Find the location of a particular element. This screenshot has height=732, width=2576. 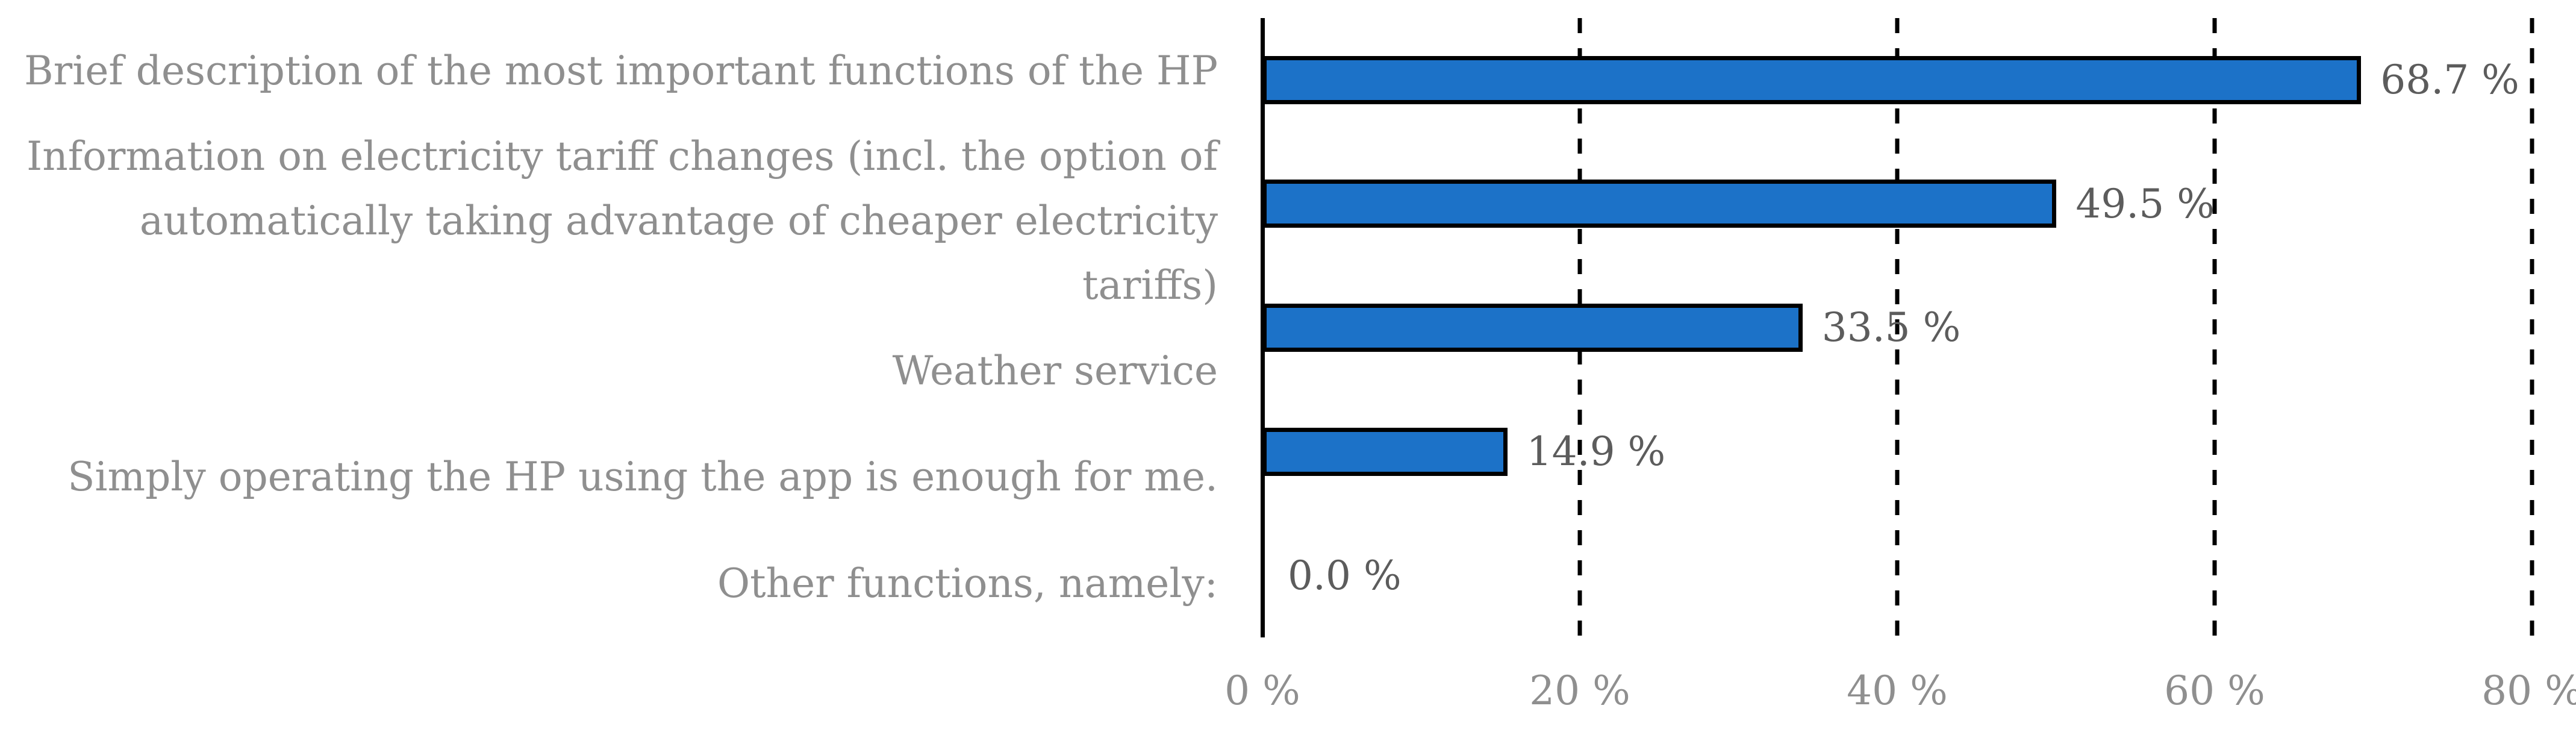

value-label: 0.0 % is located at coordinates (1345, 576).